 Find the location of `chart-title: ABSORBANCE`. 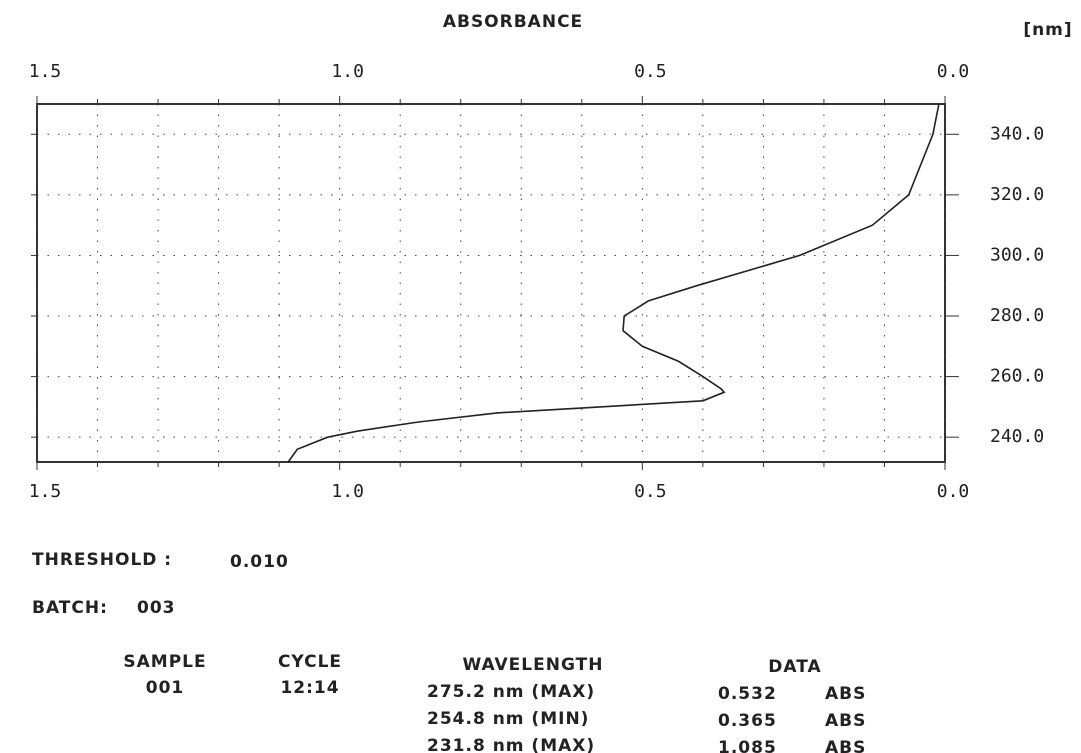

chart-title: ABSORBANCE is located at coordinates (513, 22).